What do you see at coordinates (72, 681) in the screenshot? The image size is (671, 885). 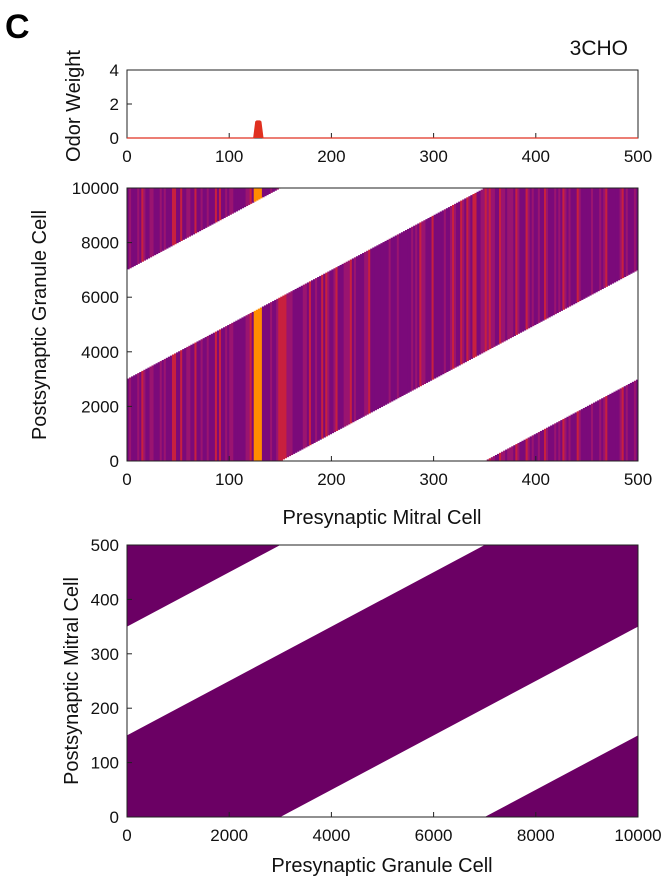 I see `granule-mitral-ylabel: Postsynaptic Mitral Cell` at bounding box center [72, 681].